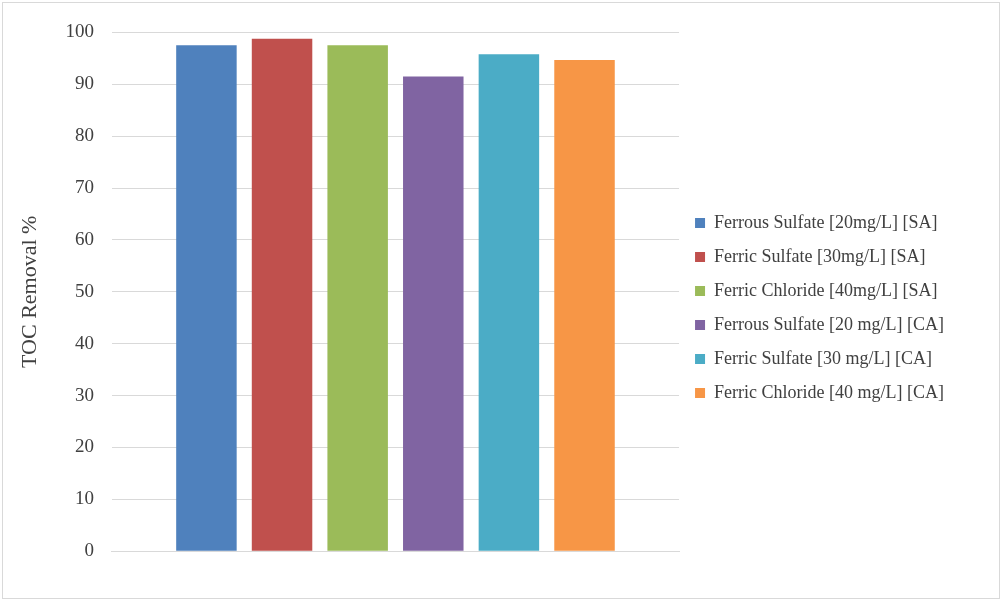  What do you see at coordinates (84, 135) in the screenshot?
I see `y-tick-label: 80` at bounding box center [84, 135].